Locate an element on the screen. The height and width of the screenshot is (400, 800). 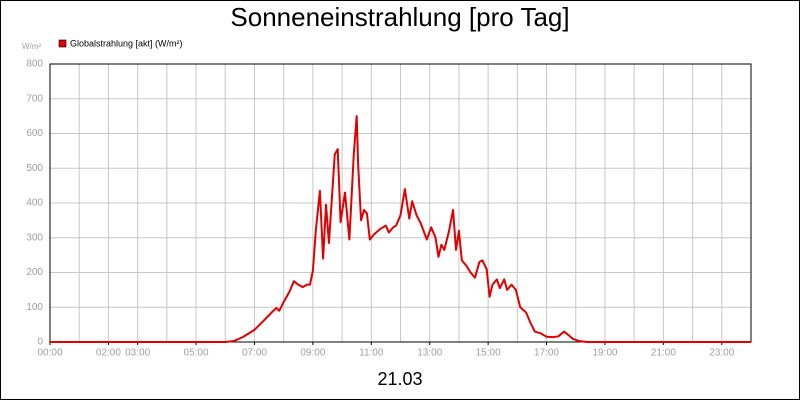
chart-title: Sonneneinstrahlung [pro Tag] is located at coordinates (399, 17).